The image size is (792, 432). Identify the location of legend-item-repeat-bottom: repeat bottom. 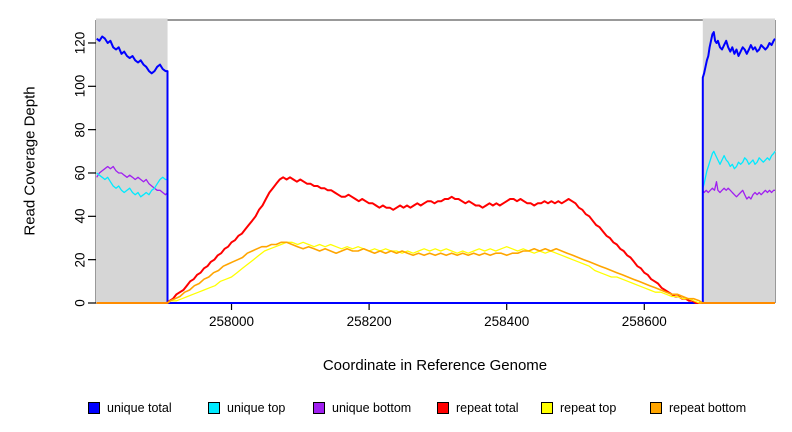
(698, 407).